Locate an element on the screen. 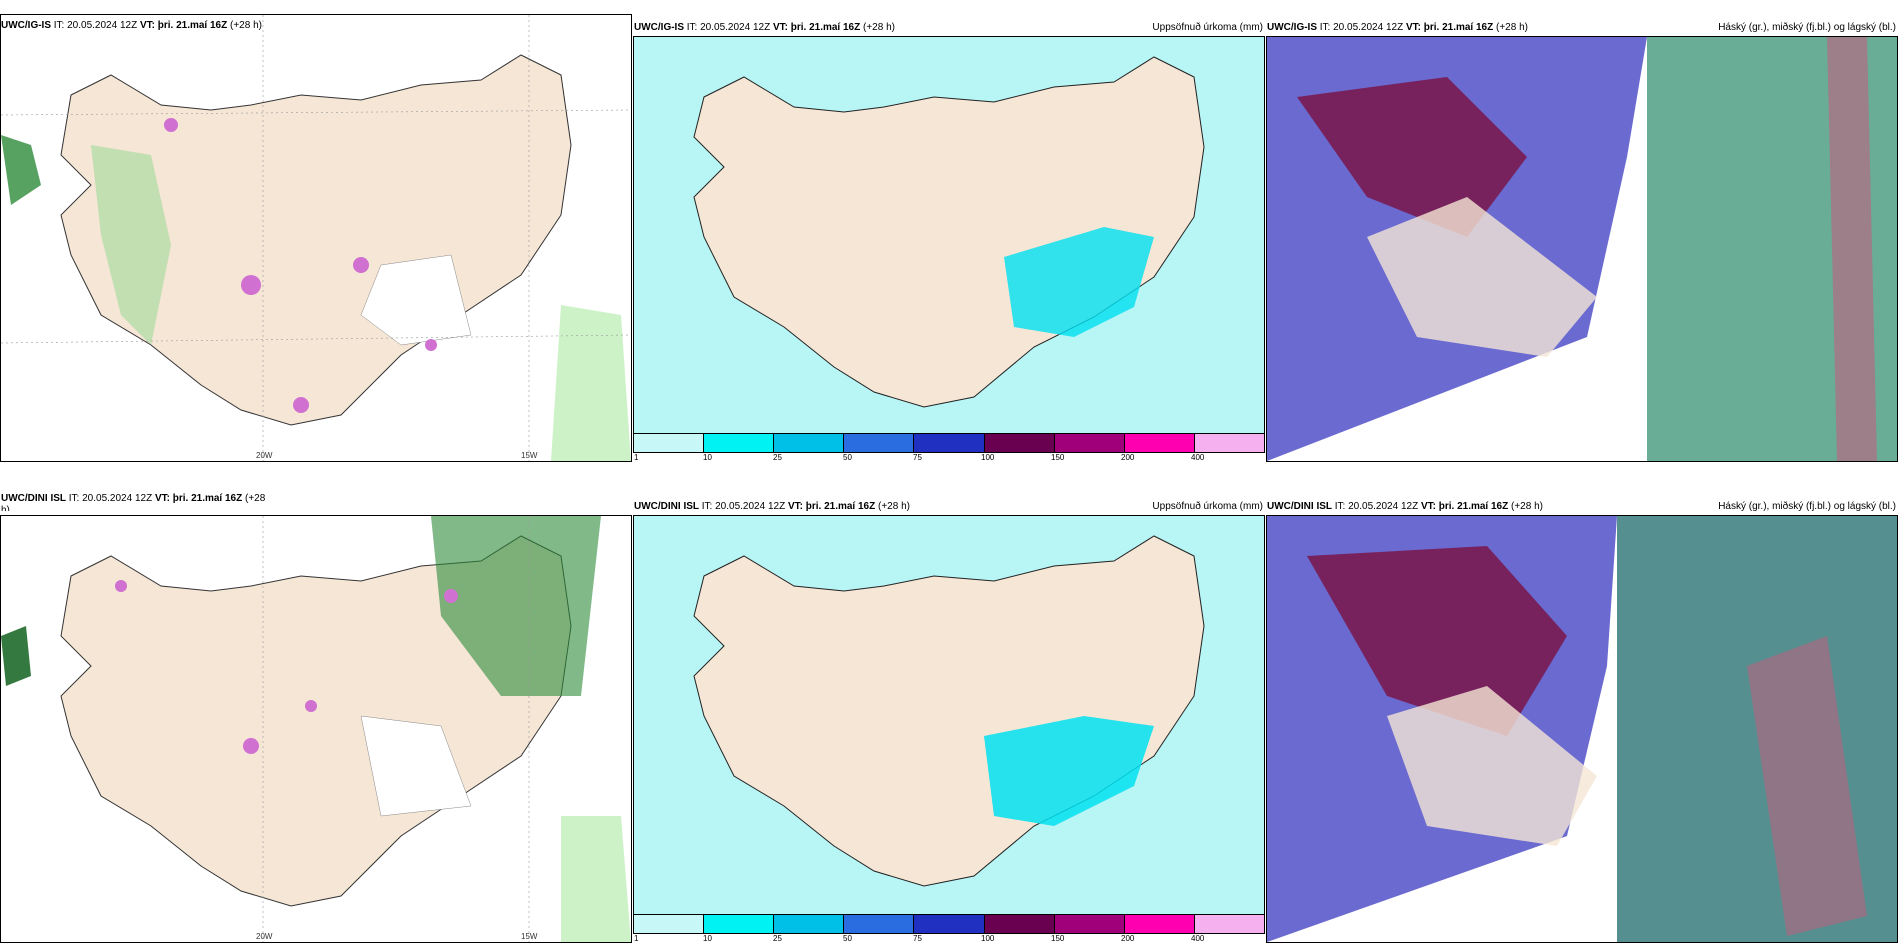 The width and height of the screenshot is (1900, 950). iceland-land is located at coordinates (316, 240).